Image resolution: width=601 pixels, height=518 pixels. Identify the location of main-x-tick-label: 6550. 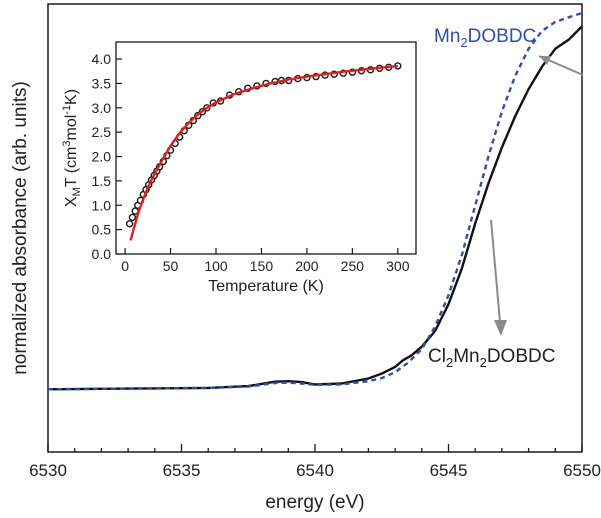
(582, 470).